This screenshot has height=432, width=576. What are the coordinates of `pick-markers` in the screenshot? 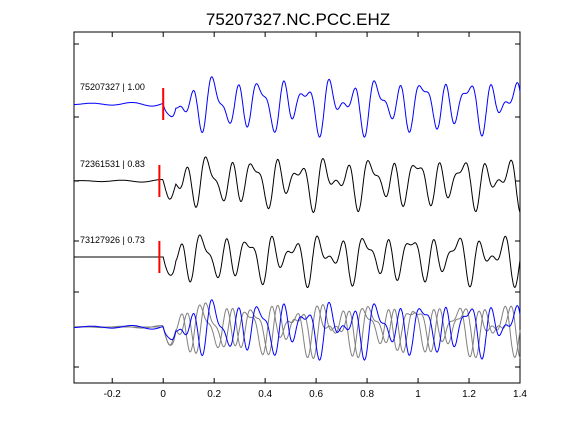 It's located at (161, 180).